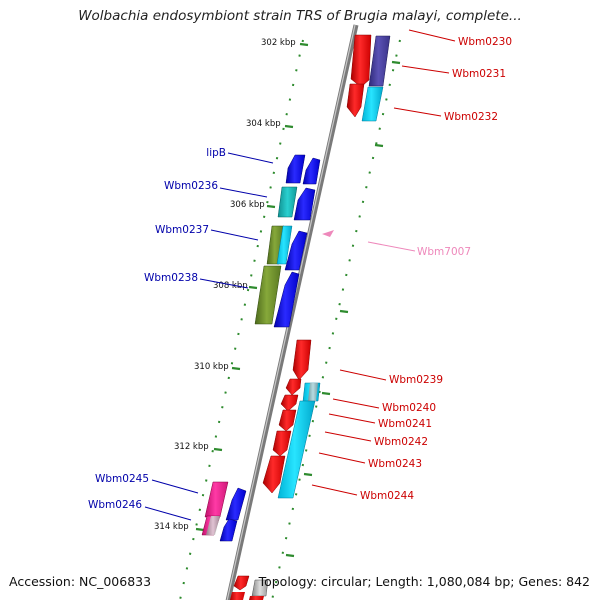  Describe the element at coordinates (405, 424) in the screenshot. I see `label-wbm0241: Wbm0241` at that location.